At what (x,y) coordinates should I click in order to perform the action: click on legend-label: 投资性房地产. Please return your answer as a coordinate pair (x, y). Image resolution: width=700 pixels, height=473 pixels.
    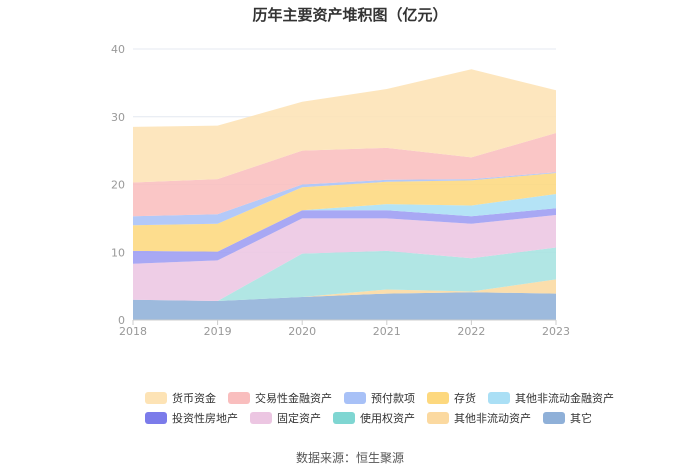
    Looking at the image, I should click on (205, 418).